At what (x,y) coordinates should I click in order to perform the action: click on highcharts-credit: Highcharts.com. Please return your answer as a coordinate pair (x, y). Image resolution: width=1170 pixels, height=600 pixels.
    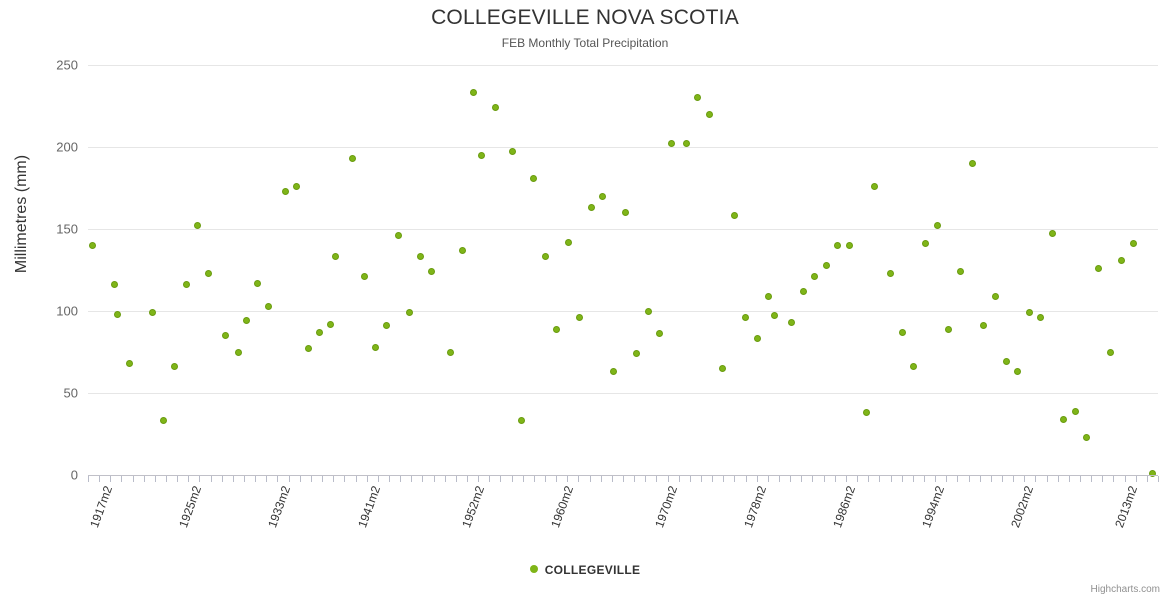
    Looking at the image, I should click on (1125, 589).